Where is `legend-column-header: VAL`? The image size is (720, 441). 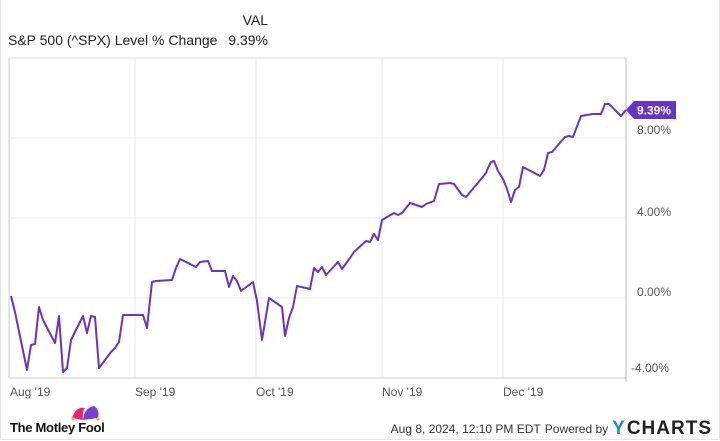 legend-column-header: VAL is located at coordinates (255, 20).